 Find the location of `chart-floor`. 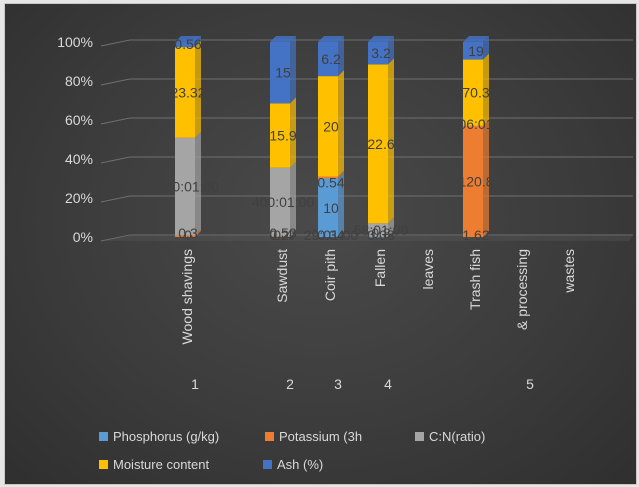

chart-floor is located at coordinates (367, 238).